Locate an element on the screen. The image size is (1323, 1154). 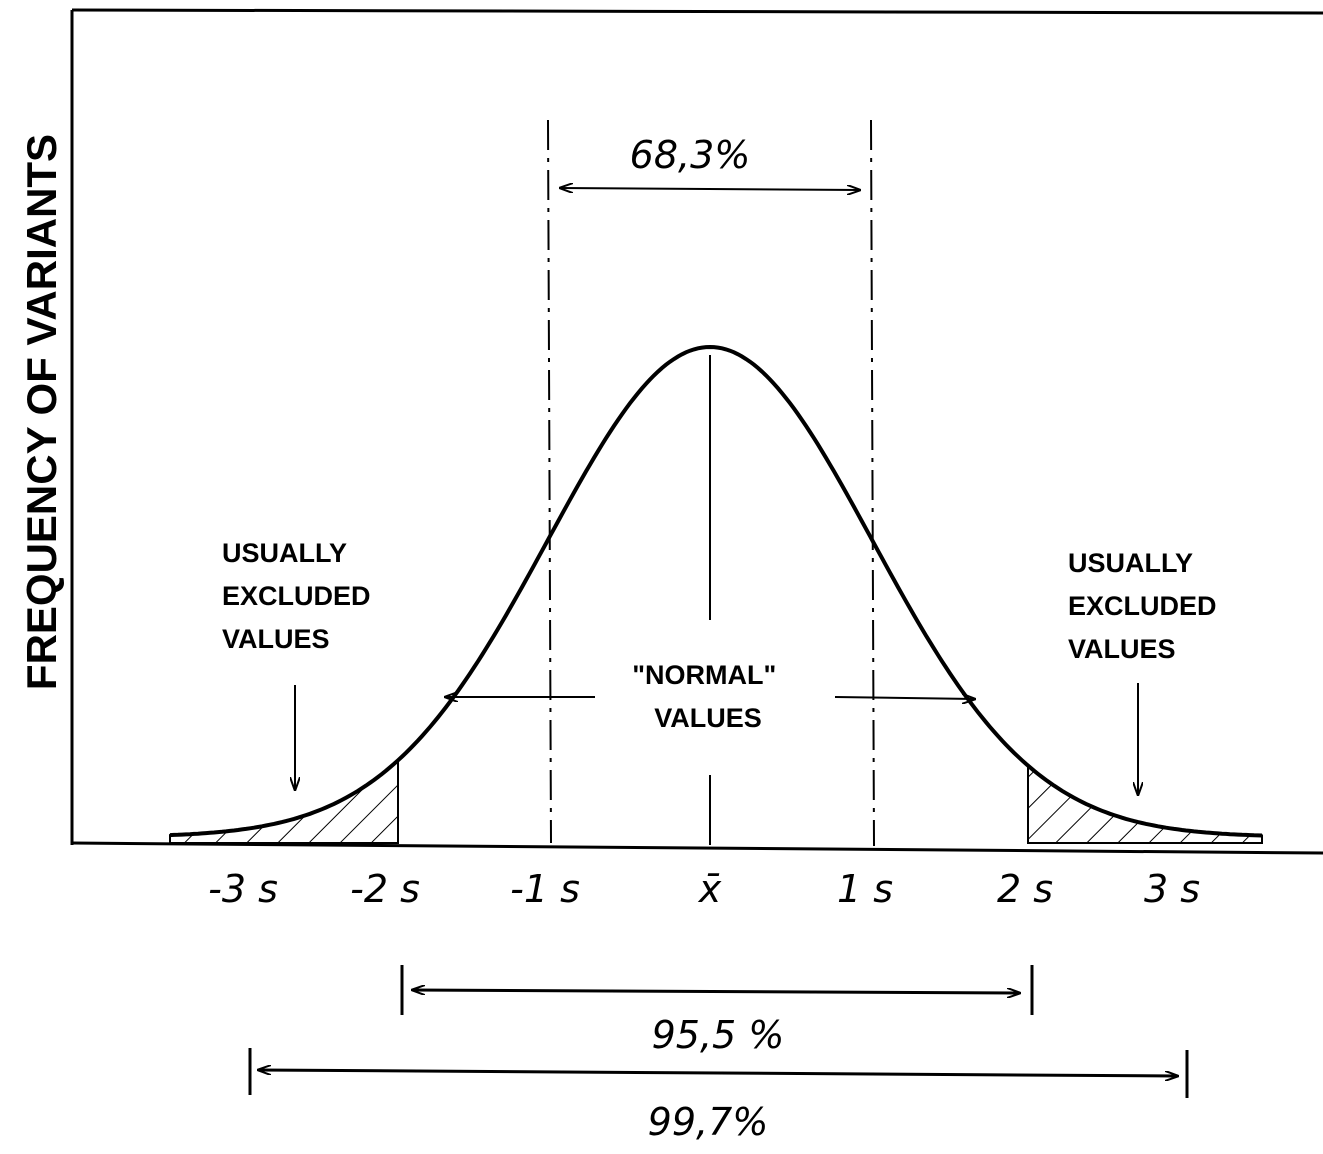
y-axis-label: FREQUENCY OF VARIANTS is located at coordinates (41, 412).